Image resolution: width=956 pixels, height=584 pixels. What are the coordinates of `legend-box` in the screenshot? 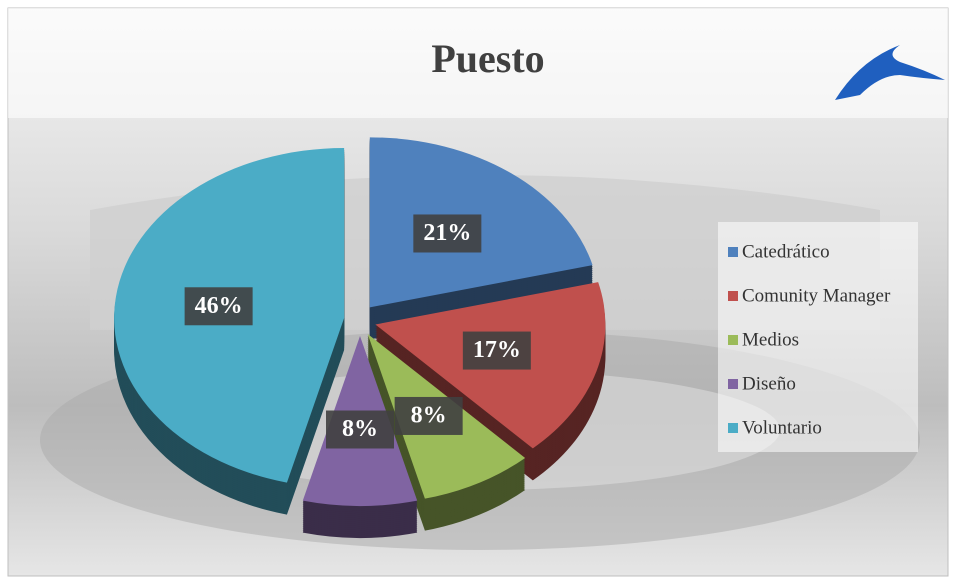 It's located at (818, 337).